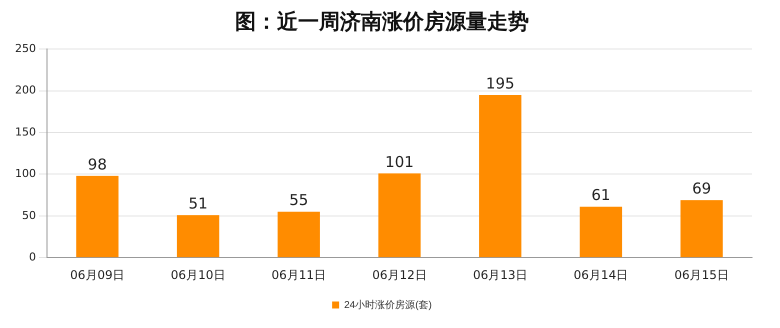  What do you see at coordinates (25, 49) in the screenshot?
I see `y-tick-label: 250` at bounding box center [25, 49].